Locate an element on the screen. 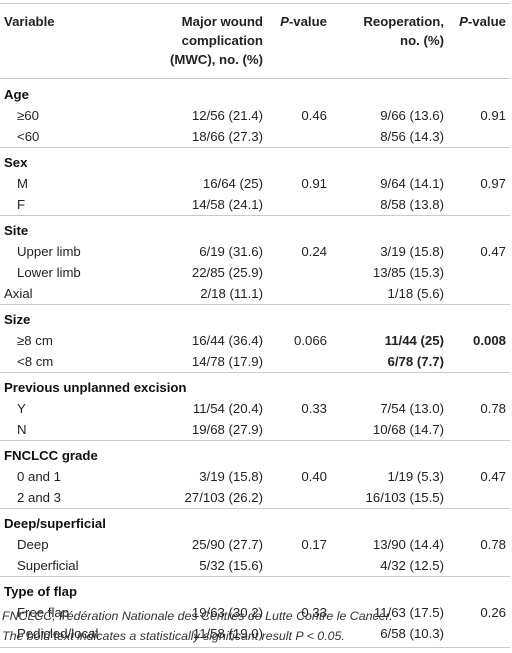  cell-reoperation: 1/18 (5.6) is located at coordinates (415, 293).